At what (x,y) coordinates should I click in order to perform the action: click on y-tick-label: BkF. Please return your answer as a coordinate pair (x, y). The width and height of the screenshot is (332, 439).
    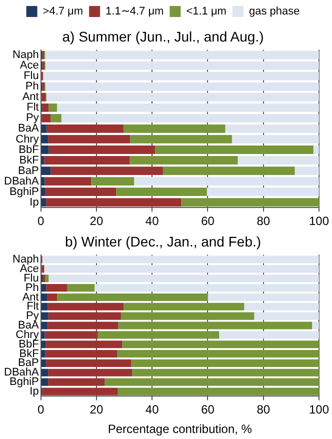
    Looking at the image, I should click on (29, 160).